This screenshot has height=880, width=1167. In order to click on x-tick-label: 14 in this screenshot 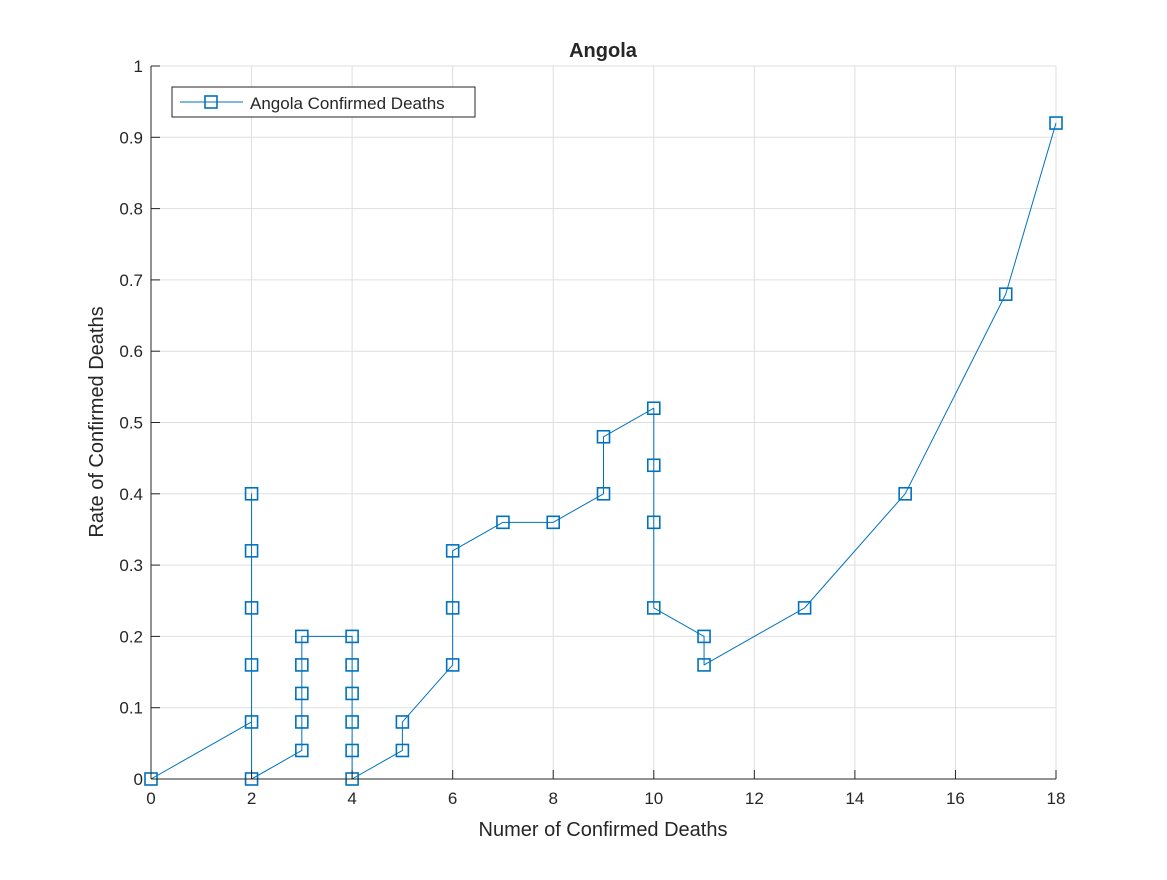, I will do `click(854, 798)`.